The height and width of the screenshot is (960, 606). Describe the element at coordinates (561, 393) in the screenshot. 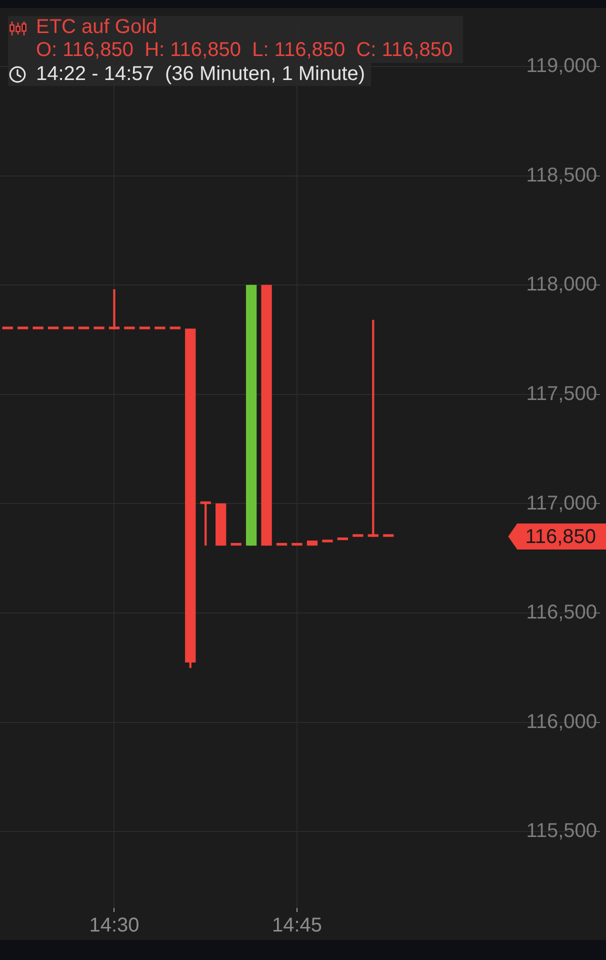

I see `y-tick-label: 117,500` at that location.